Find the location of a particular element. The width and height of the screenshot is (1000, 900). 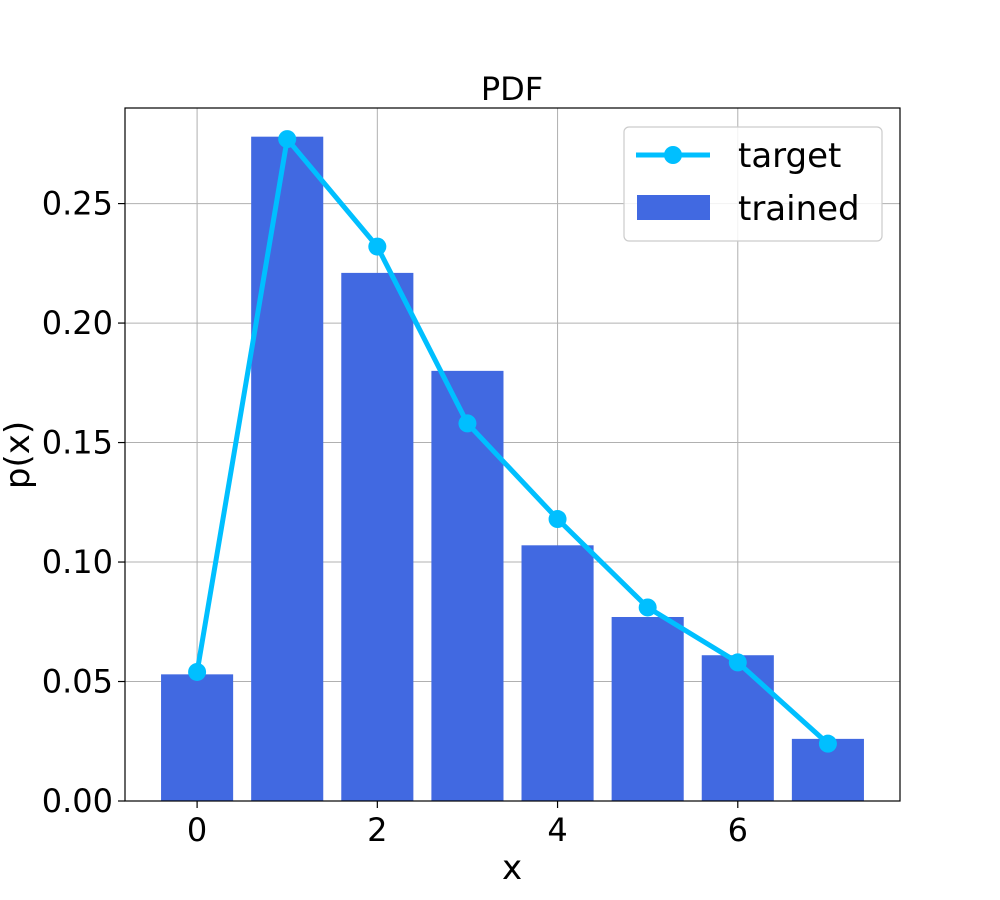

x-tick-label: 4 is located at coordinates (557, 830).